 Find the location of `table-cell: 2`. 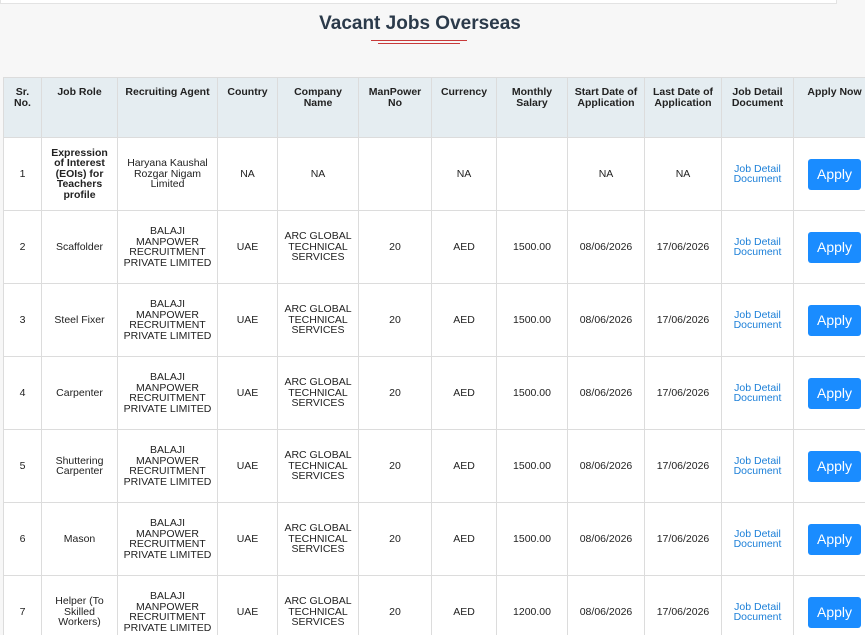

table-cell: 2 is located at coordinates (22, 247).